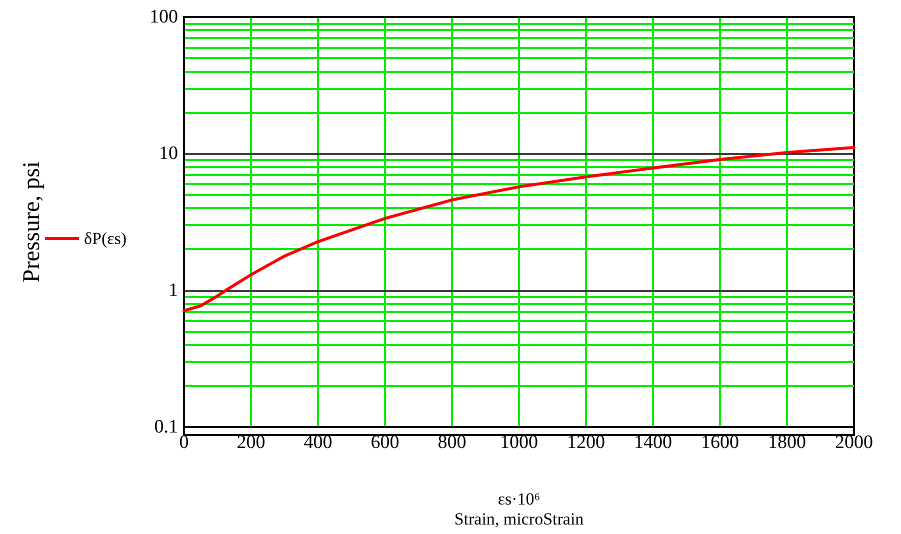  I want to click on x-tick-label: 2000, so click(854, 442).